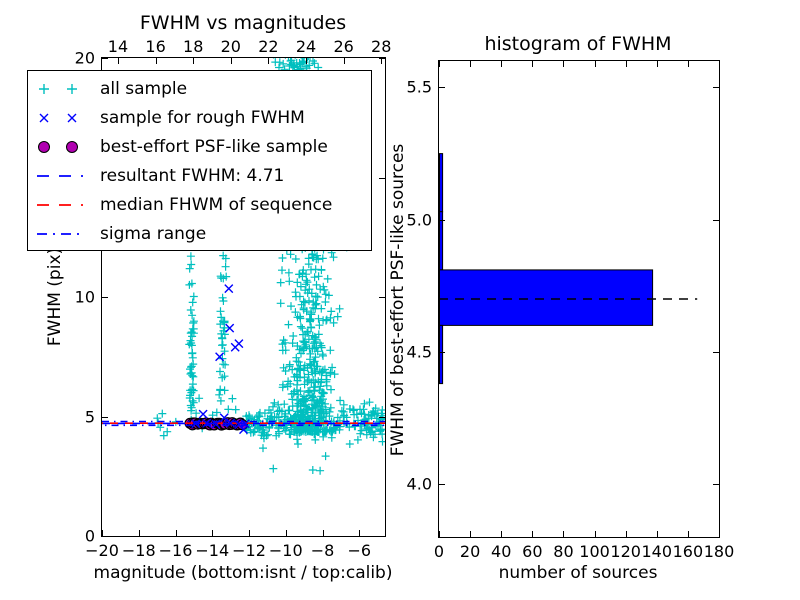 The image size is (800, 600). I want to click on right-plot-xtick-label: 40, so click(501, 551).